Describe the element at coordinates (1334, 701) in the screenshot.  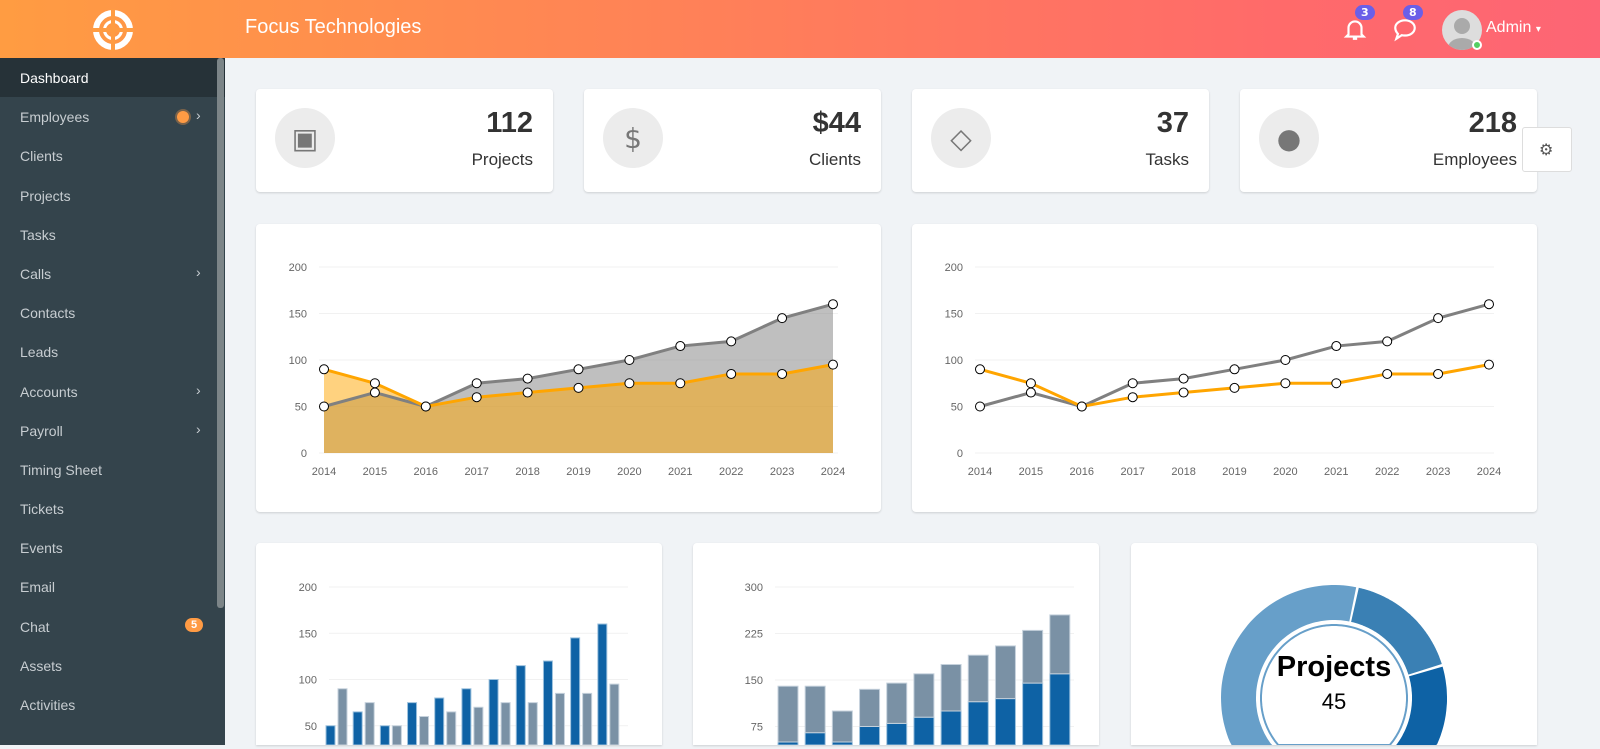
I see `donut-value: 45` at that location.